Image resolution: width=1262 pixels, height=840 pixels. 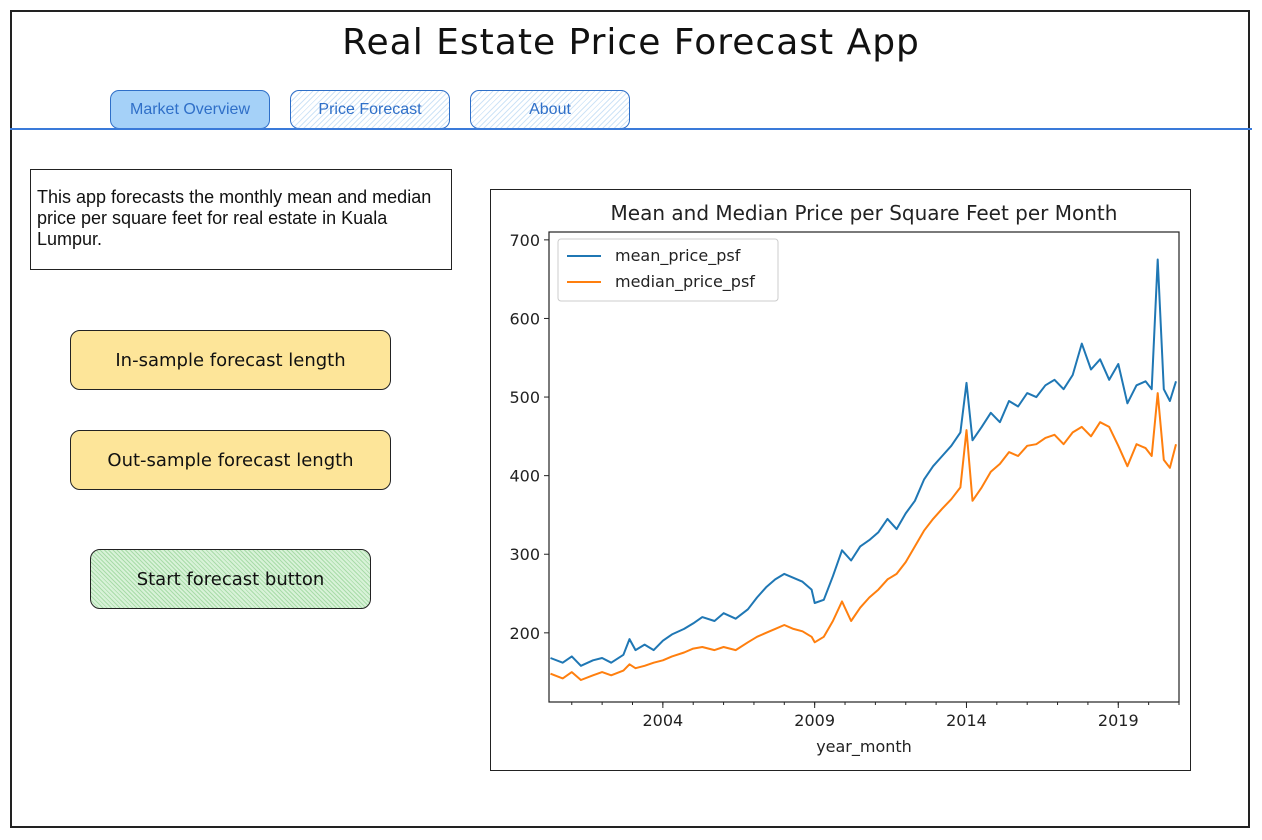 I want to click on x-tick-label: 2014, so click(x=966, y=720).